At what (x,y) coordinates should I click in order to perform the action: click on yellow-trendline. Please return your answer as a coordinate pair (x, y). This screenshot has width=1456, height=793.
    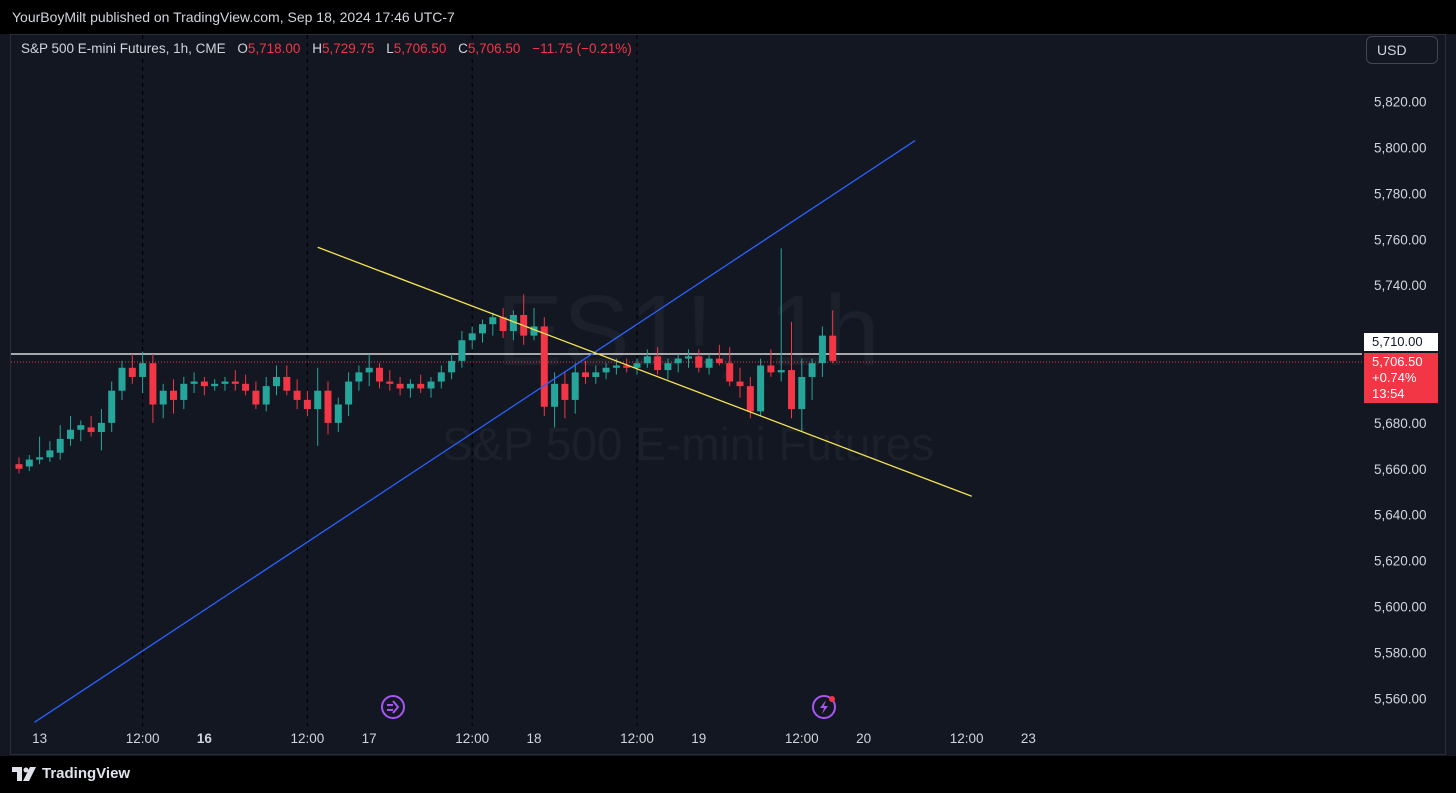
    Looking at the image, I should click on (644, 371).